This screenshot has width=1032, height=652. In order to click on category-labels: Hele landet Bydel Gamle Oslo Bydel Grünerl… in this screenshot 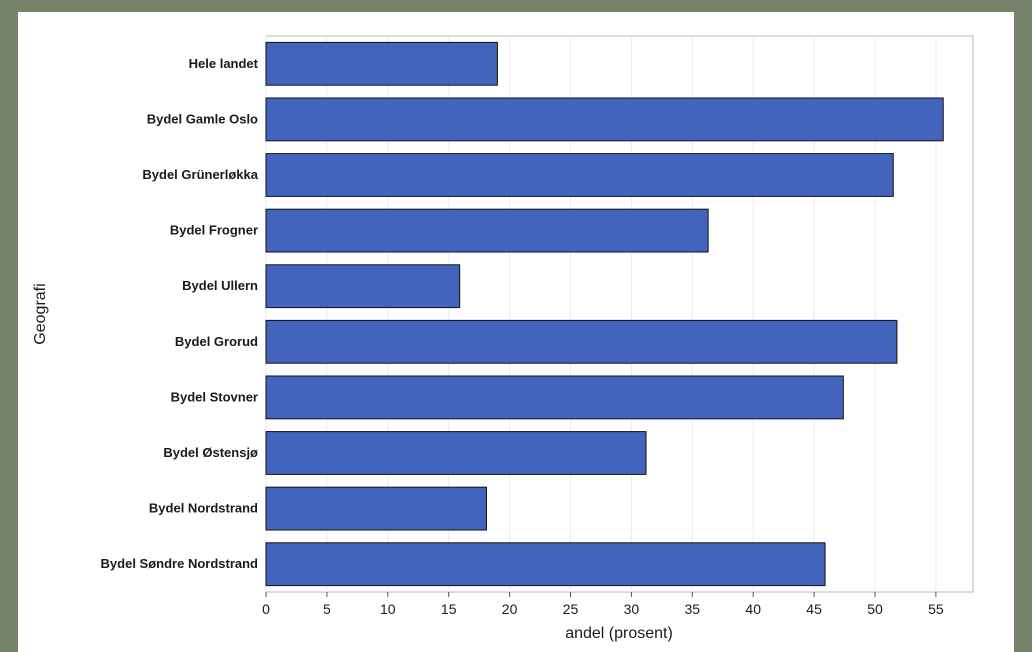, I will do `click(180, 313)`.